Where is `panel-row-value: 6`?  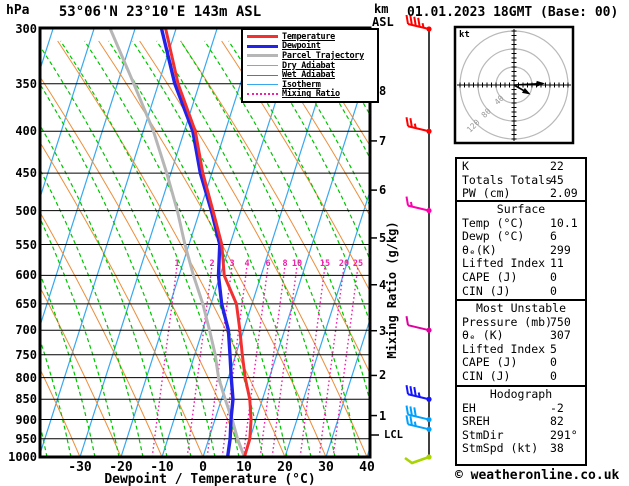
panel-row-value: 6 is located at coordinates (553, 236).